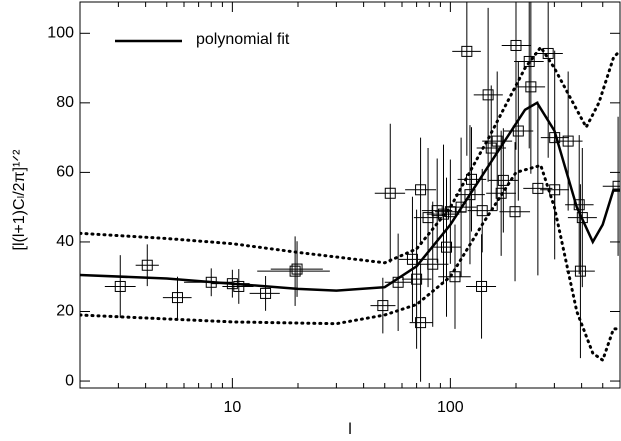 This screenshot has height=441, width=621. Describe the element at coordinates (69, 380) in the screenshot. I see `y-tick-label: 0` at that location.